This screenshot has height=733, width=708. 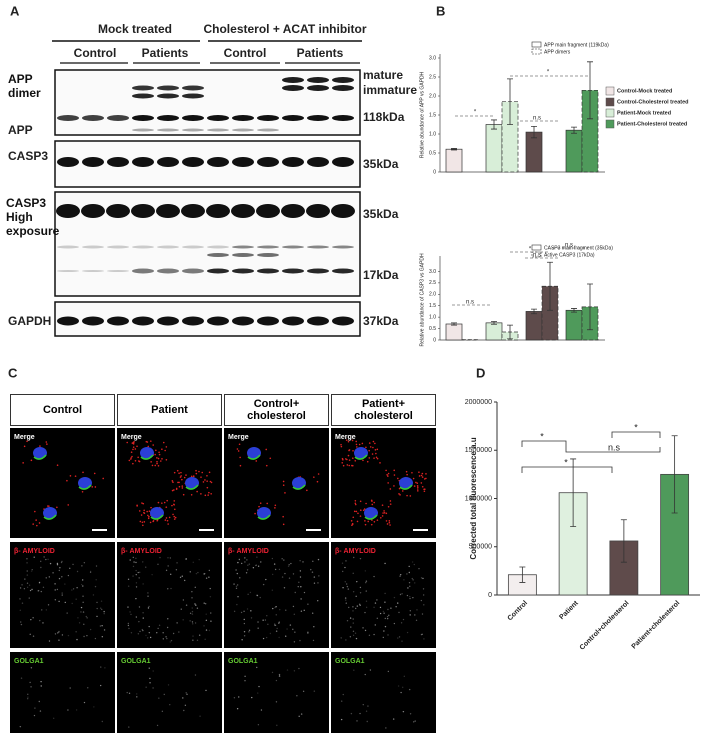 I want to click on size-marker: 35kDa, so click(x=381, y=214).